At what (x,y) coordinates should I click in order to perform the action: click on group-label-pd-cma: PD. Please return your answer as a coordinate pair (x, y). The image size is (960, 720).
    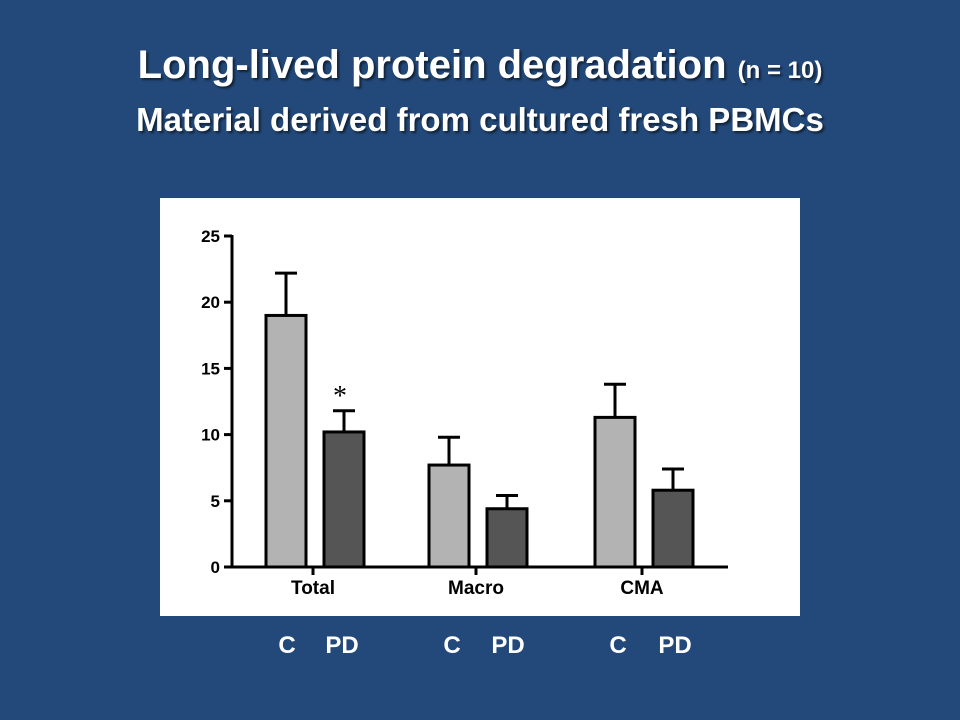
    Looking at the image, I should click on (675, 645).